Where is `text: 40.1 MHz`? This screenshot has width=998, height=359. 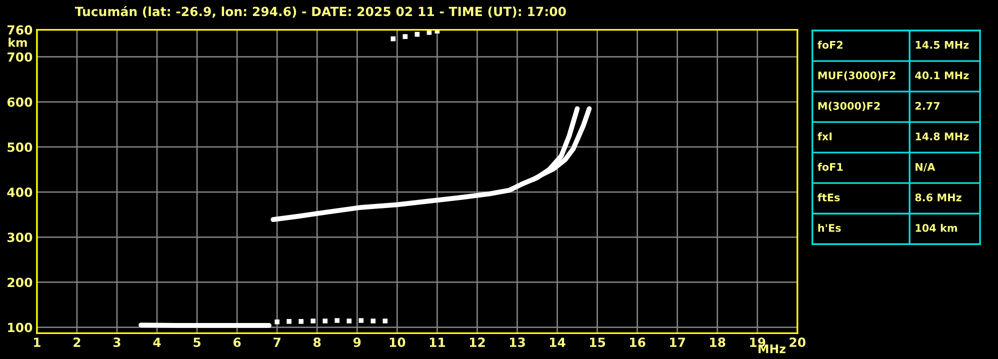 text: 40.1 MHz is located at coordinates (942, 75).